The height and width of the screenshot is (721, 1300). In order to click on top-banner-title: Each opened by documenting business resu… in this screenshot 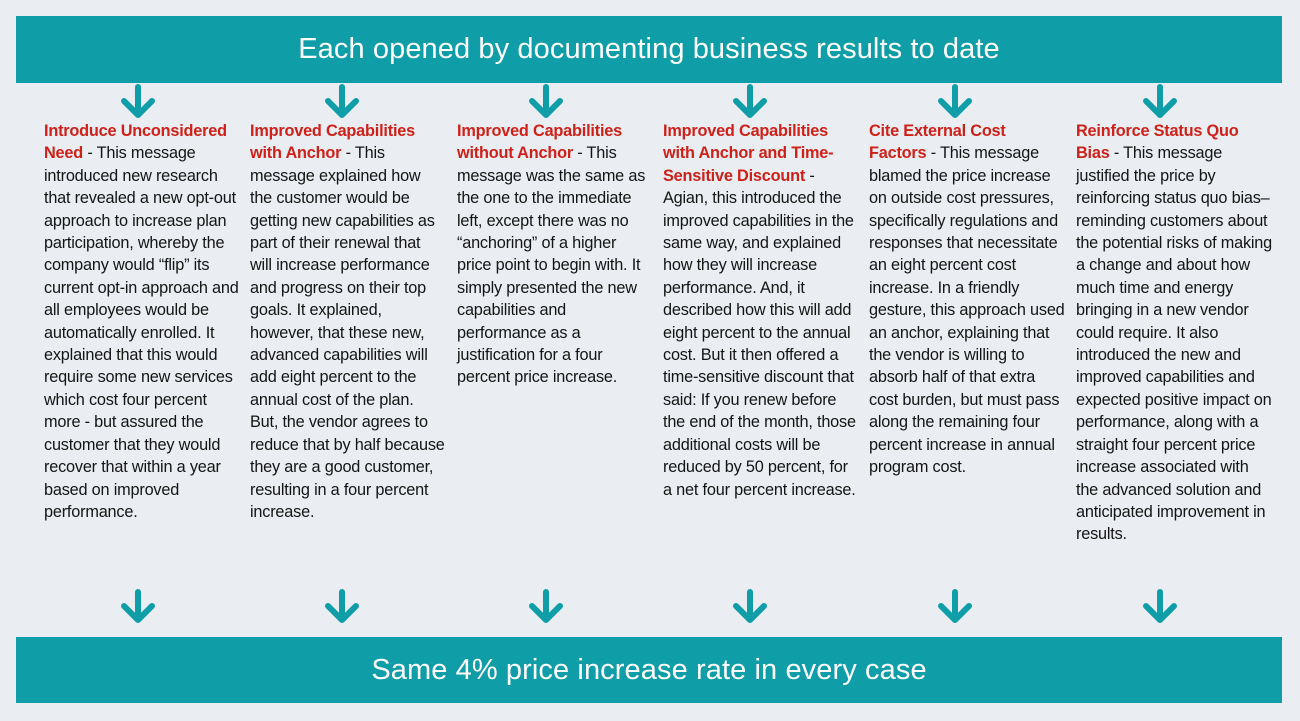, I will do `click(649, 49)`.